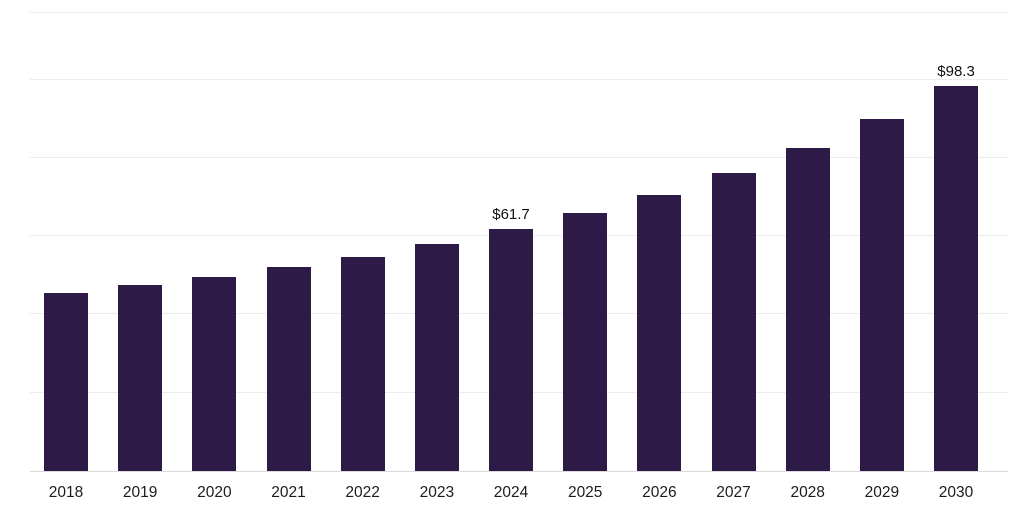 The height and width of the screenshot is (512, 1024). Describe the element at coordinates (733, 492) in the screenshot. I see `x-tick-label-2027: 2027` at that location.